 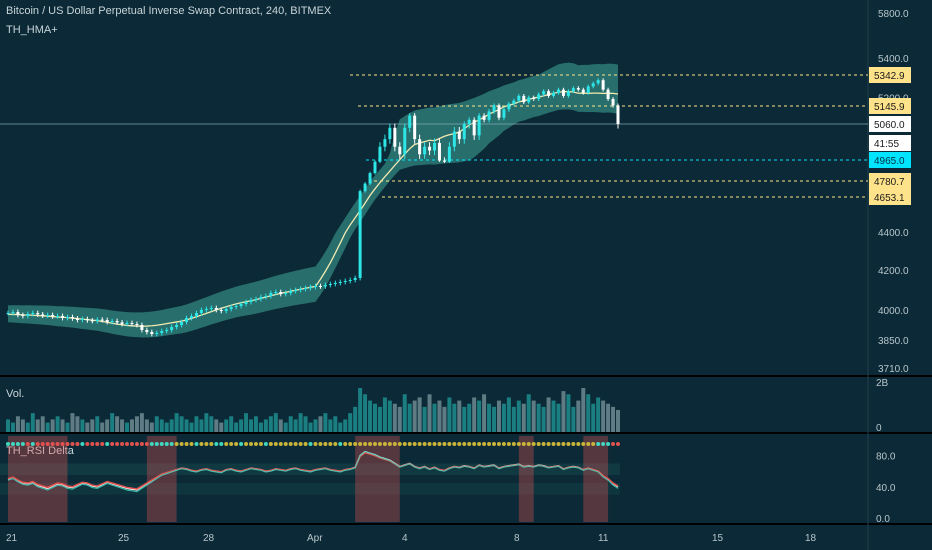 What do you see at coordinates (883, 519) in the screenshot?
I see `rsi-tick-label: 0.0` at bounding box center [883, 519].